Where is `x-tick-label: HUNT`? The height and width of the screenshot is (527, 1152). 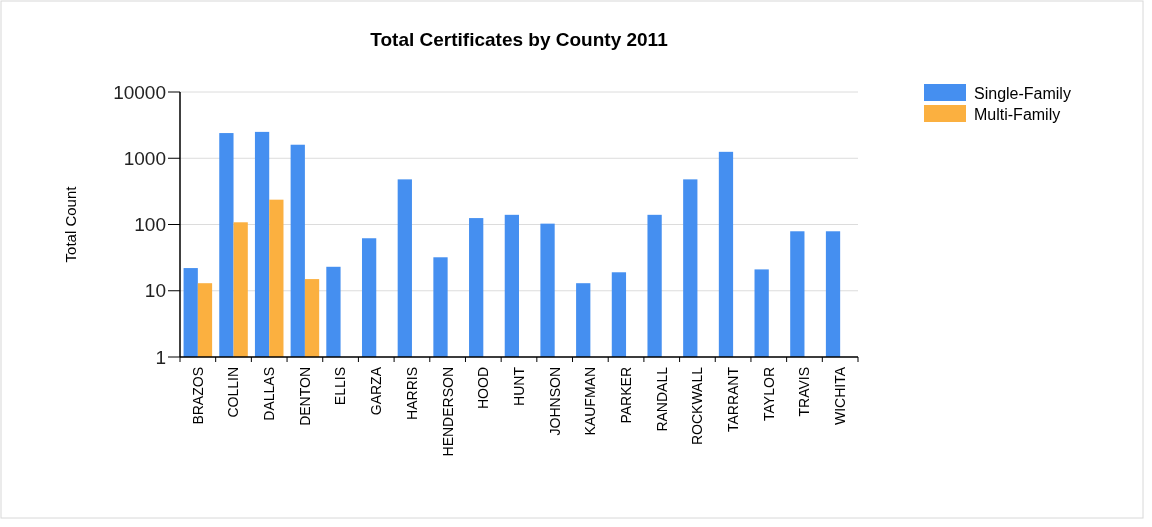 x-tick-label: HUNT is located at coordinates (518, 386).